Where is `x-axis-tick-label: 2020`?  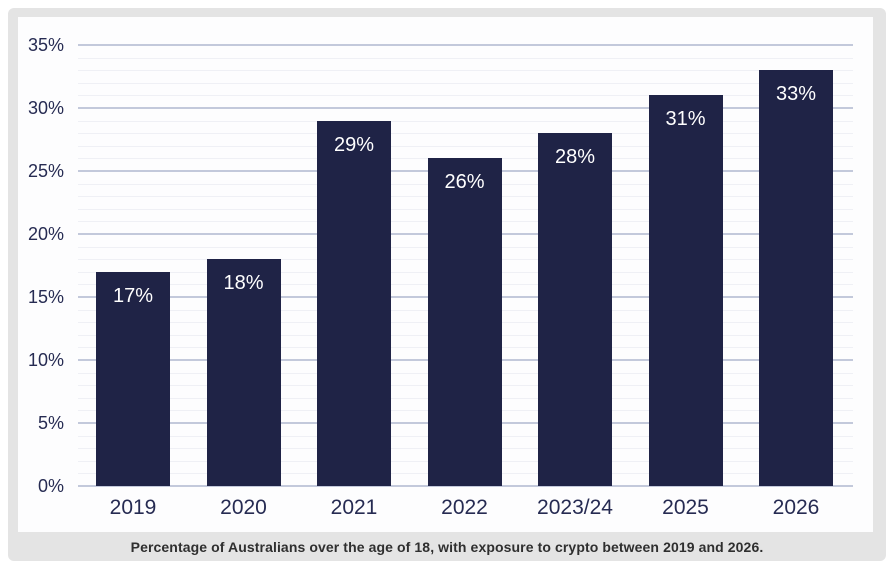
x-axis-tick-label: 2020 is located at coordinates (243, 507).